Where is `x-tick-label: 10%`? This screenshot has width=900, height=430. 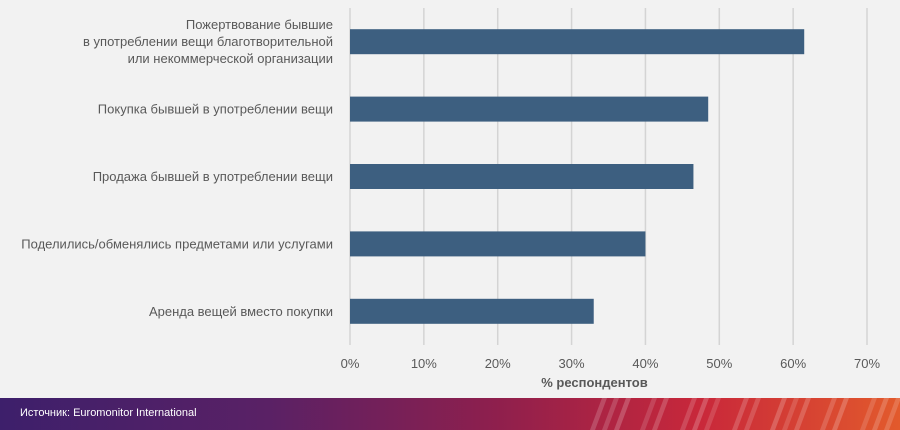 x-tick-label: 10% is located at coordinates (424, 363).